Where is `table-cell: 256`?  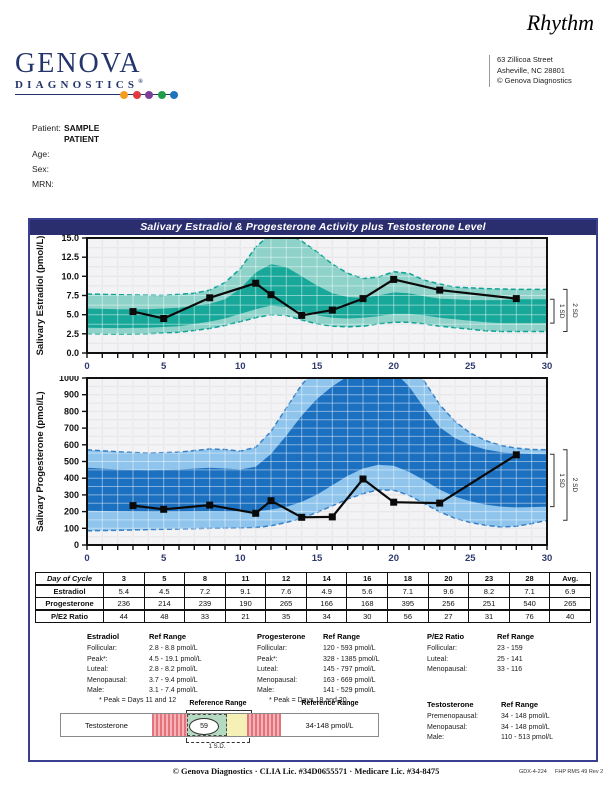 table-cell: 256 is located at coordinates (448, 604).